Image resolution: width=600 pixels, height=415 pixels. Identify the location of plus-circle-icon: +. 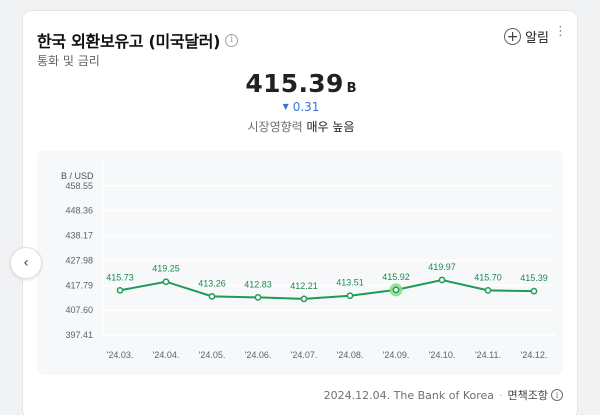
(513, 36).